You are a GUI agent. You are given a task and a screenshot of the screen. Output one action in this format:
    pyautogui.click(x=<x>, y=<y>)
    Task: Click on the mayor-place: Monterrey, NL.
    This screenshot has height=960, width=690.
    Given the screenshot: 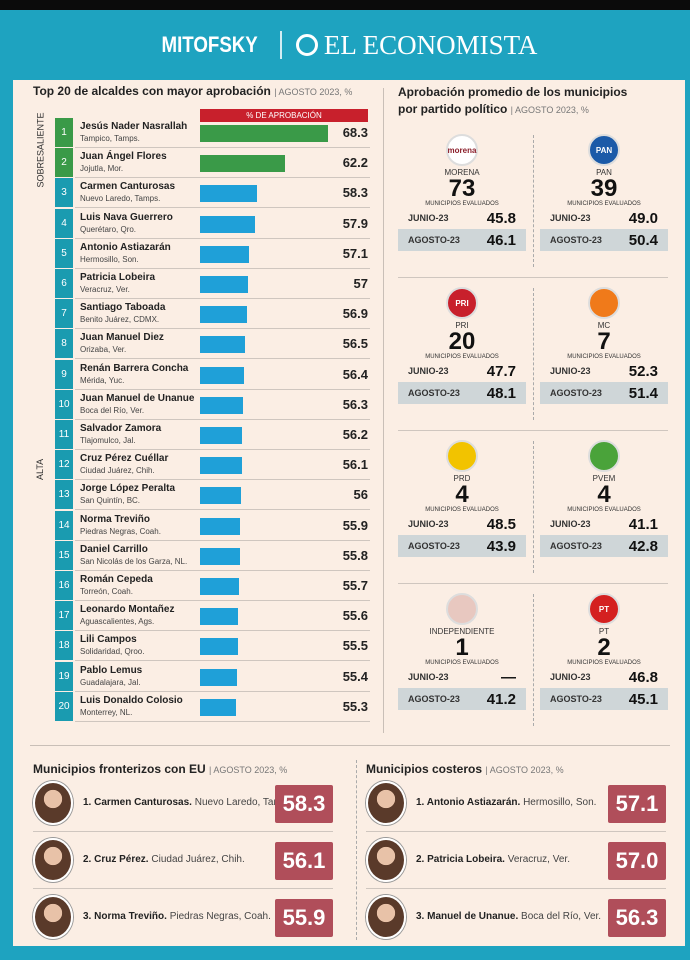 What is the action you would take?
    pyautogui.click(x=106, y=712)
    